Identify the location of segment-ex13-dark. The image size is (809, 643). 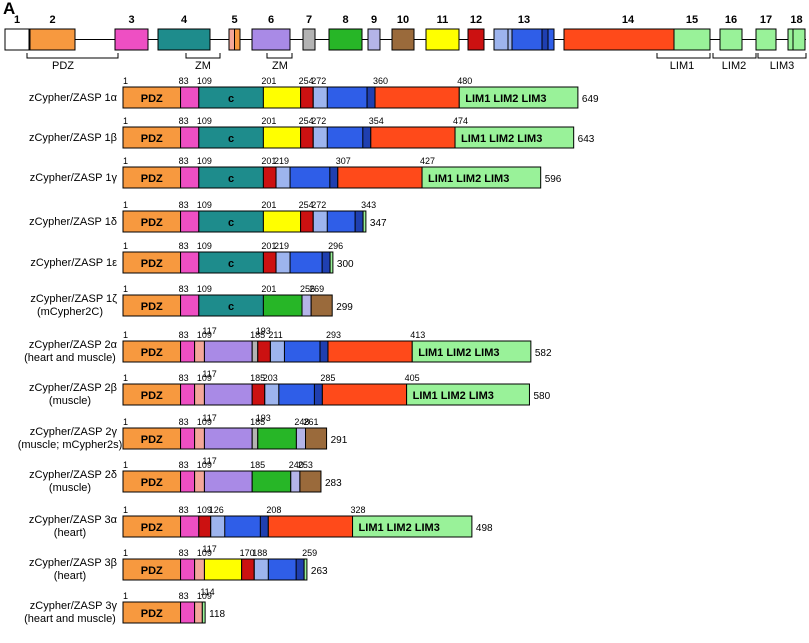
(334, 177).